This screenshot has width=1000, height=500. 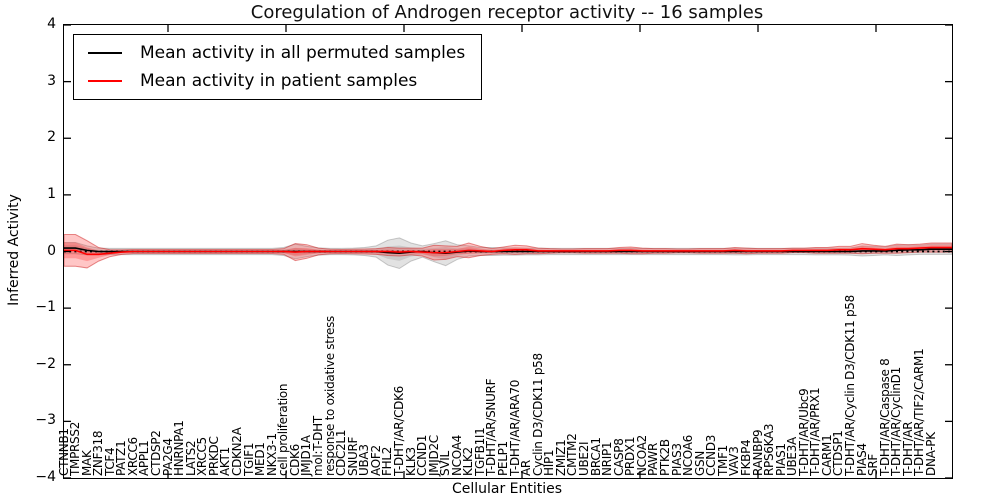 I want to click on y-tick-label: −4, so click(x=45, y=477).